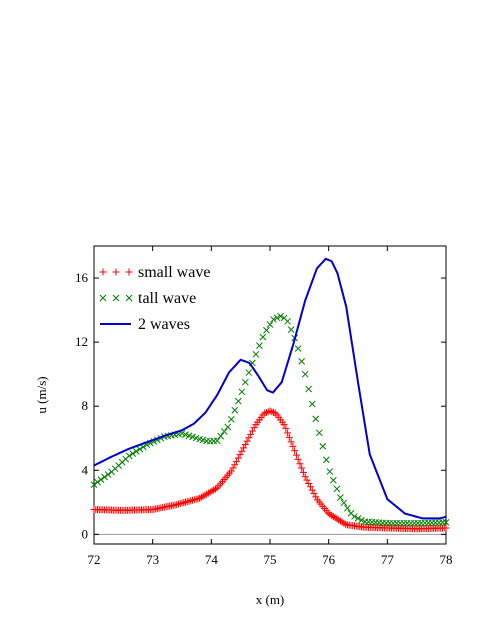  I want to click on y-axis-label: u (m/s), so click(41, 394).